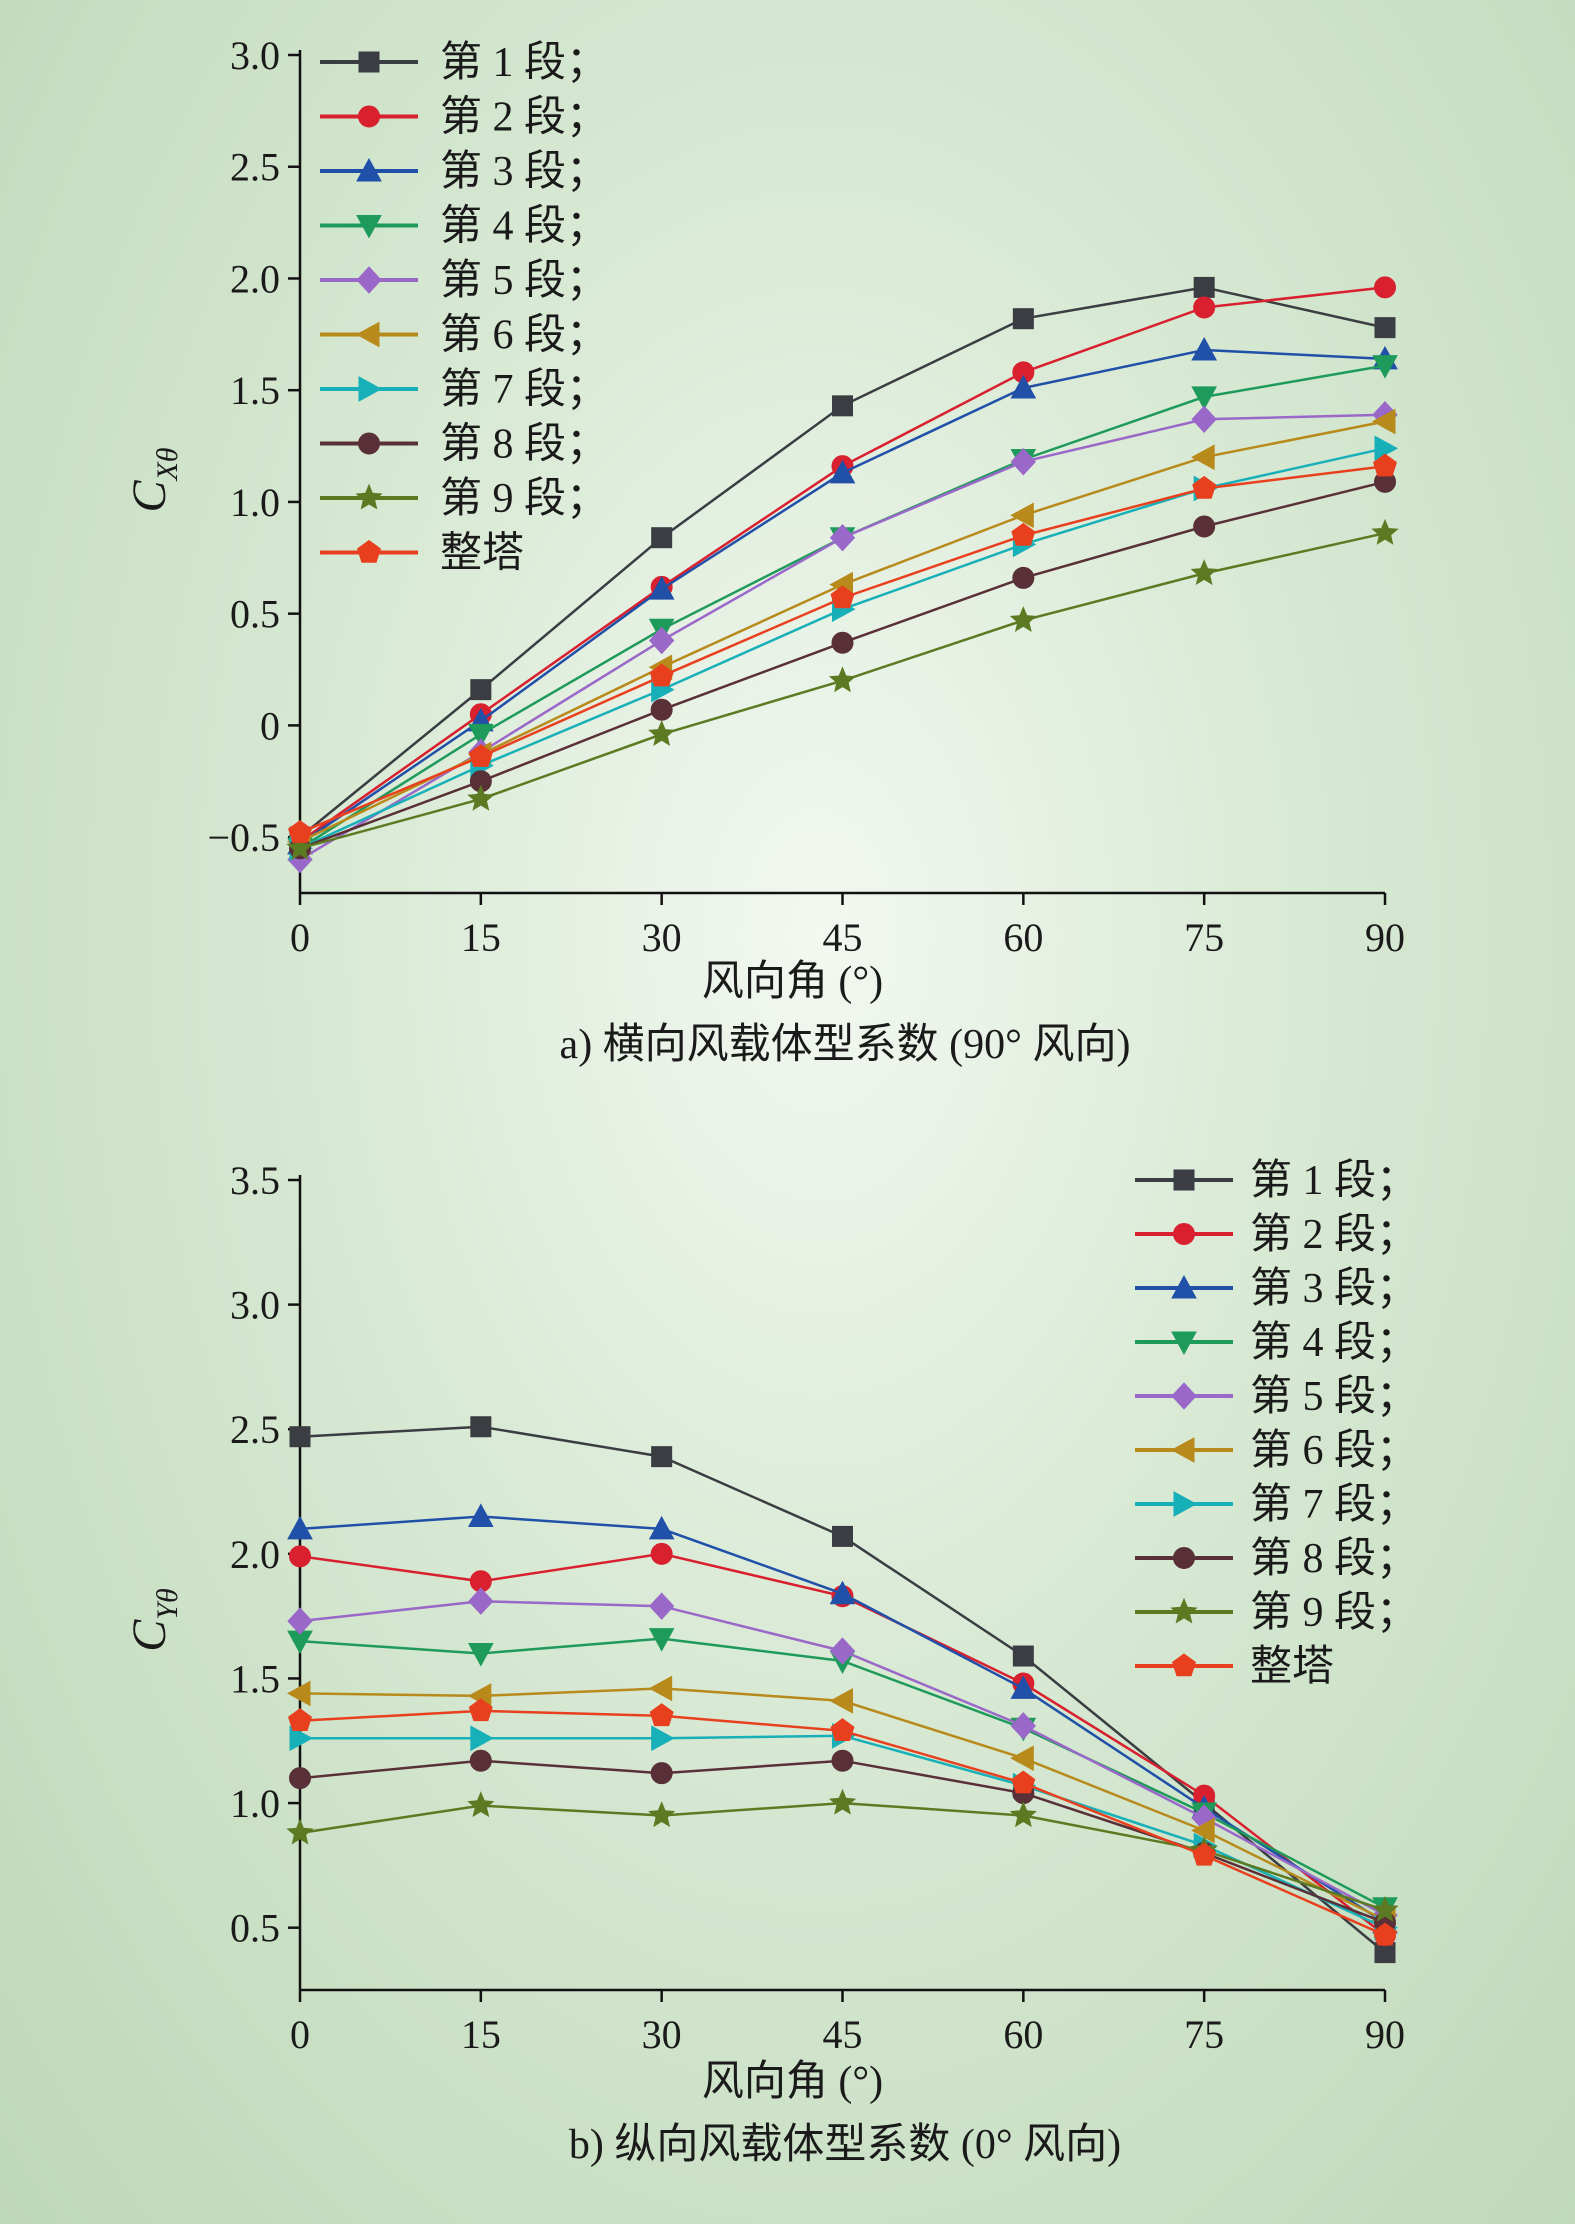  I want to click on legend-label: 第 6 段；, so click(1334, 1451).